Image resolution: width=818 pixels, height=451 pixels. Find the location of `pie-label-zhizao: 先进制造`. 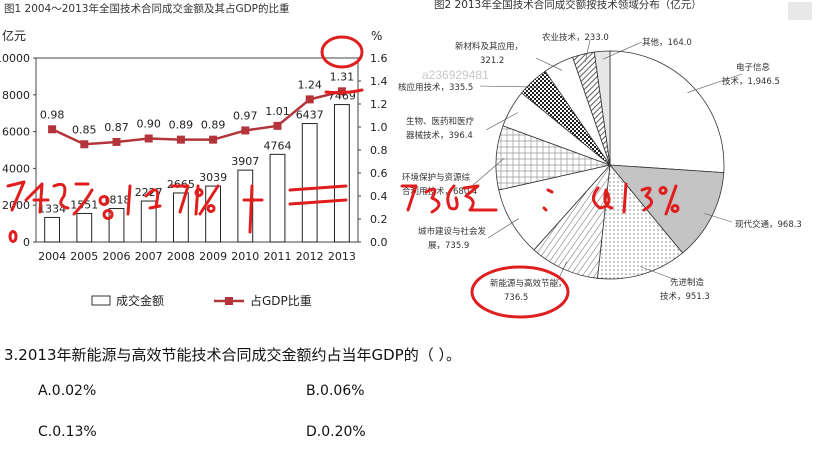

pie-label-zhizao: 先进制造 is located at coordinates (687, 282).